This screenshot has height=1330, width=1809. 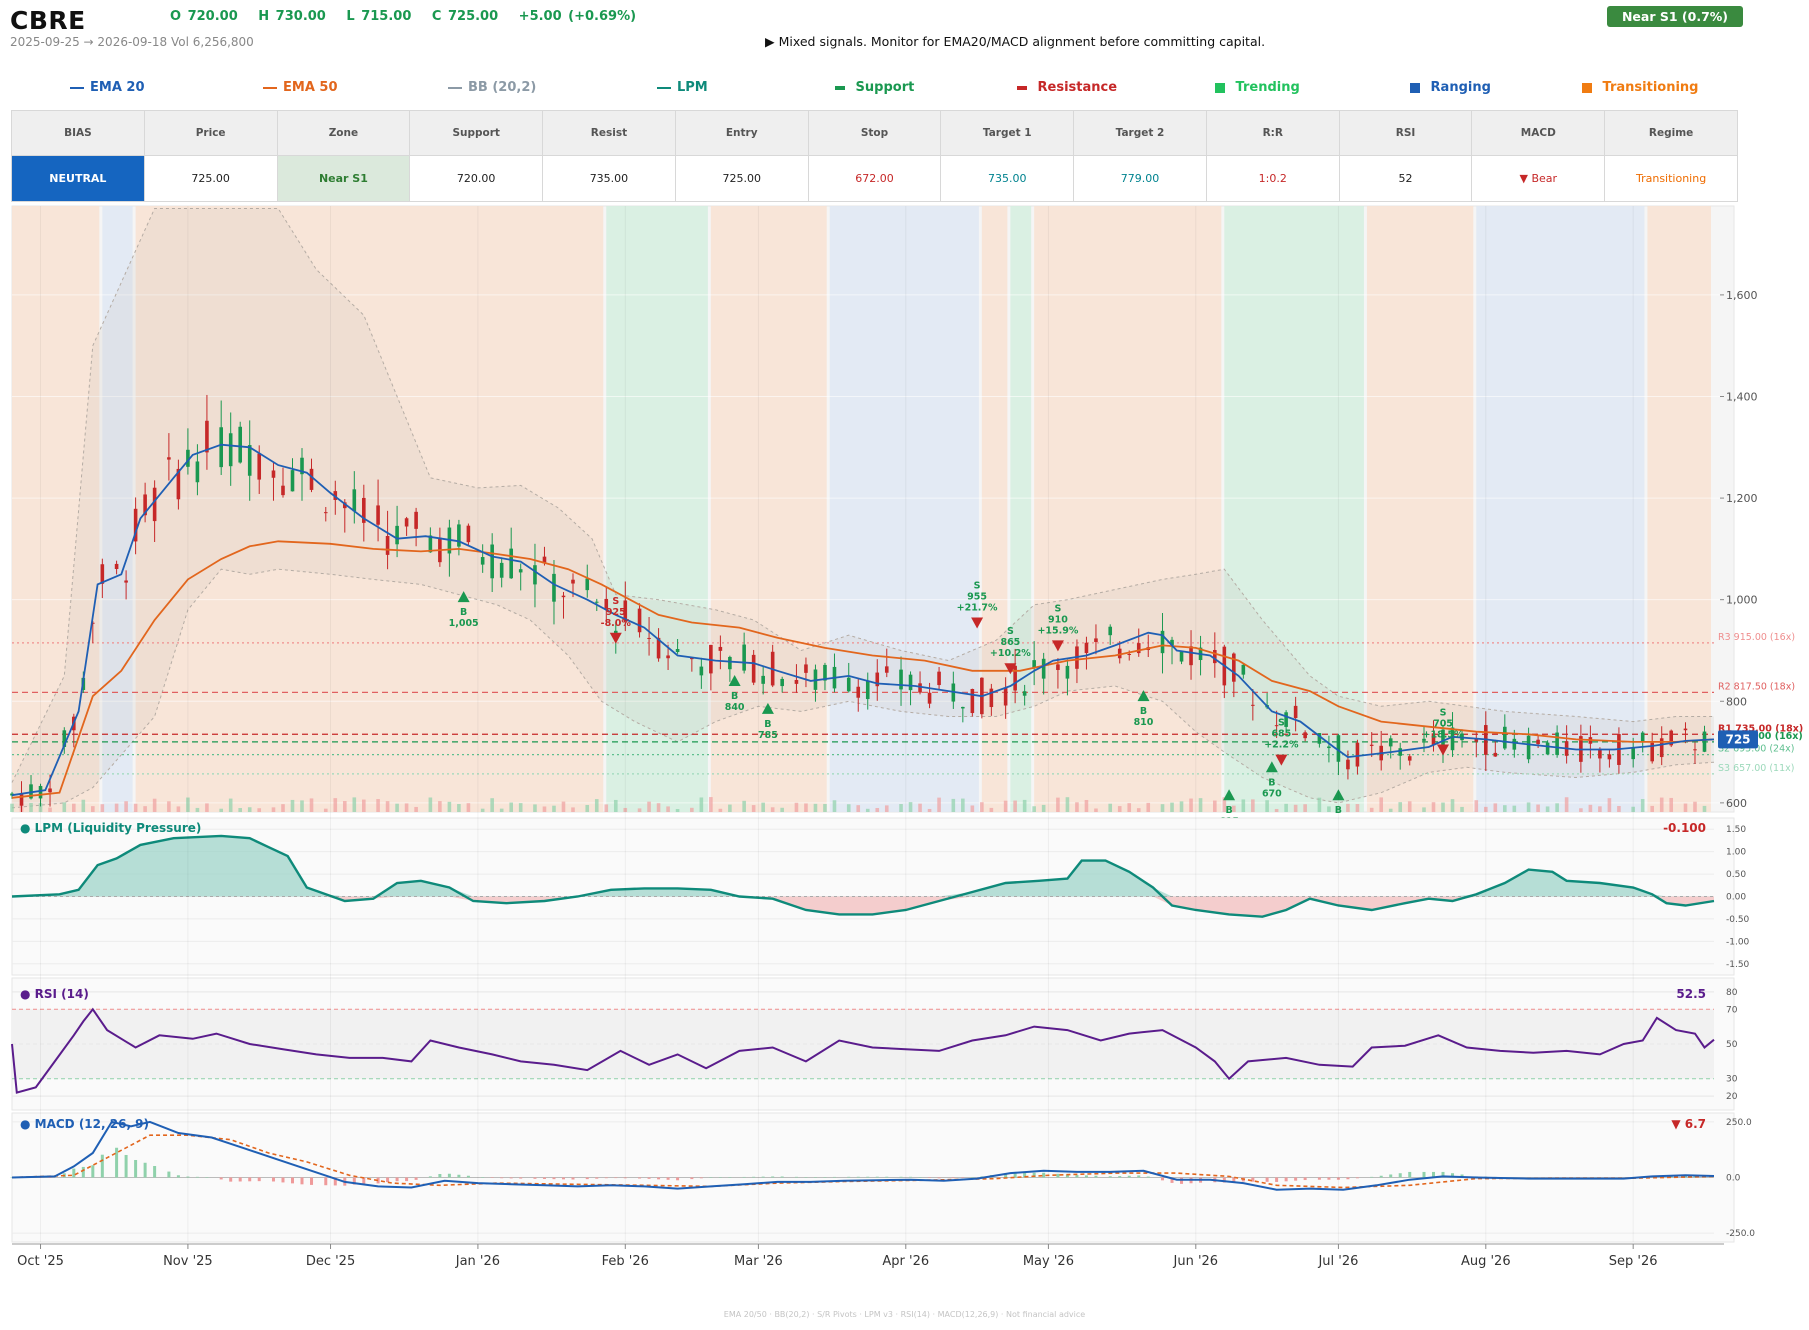 What do you see at coordinates (1443, 713) in the screenshot?
I see `sell-label: S` at bounding box center [1443, 713].